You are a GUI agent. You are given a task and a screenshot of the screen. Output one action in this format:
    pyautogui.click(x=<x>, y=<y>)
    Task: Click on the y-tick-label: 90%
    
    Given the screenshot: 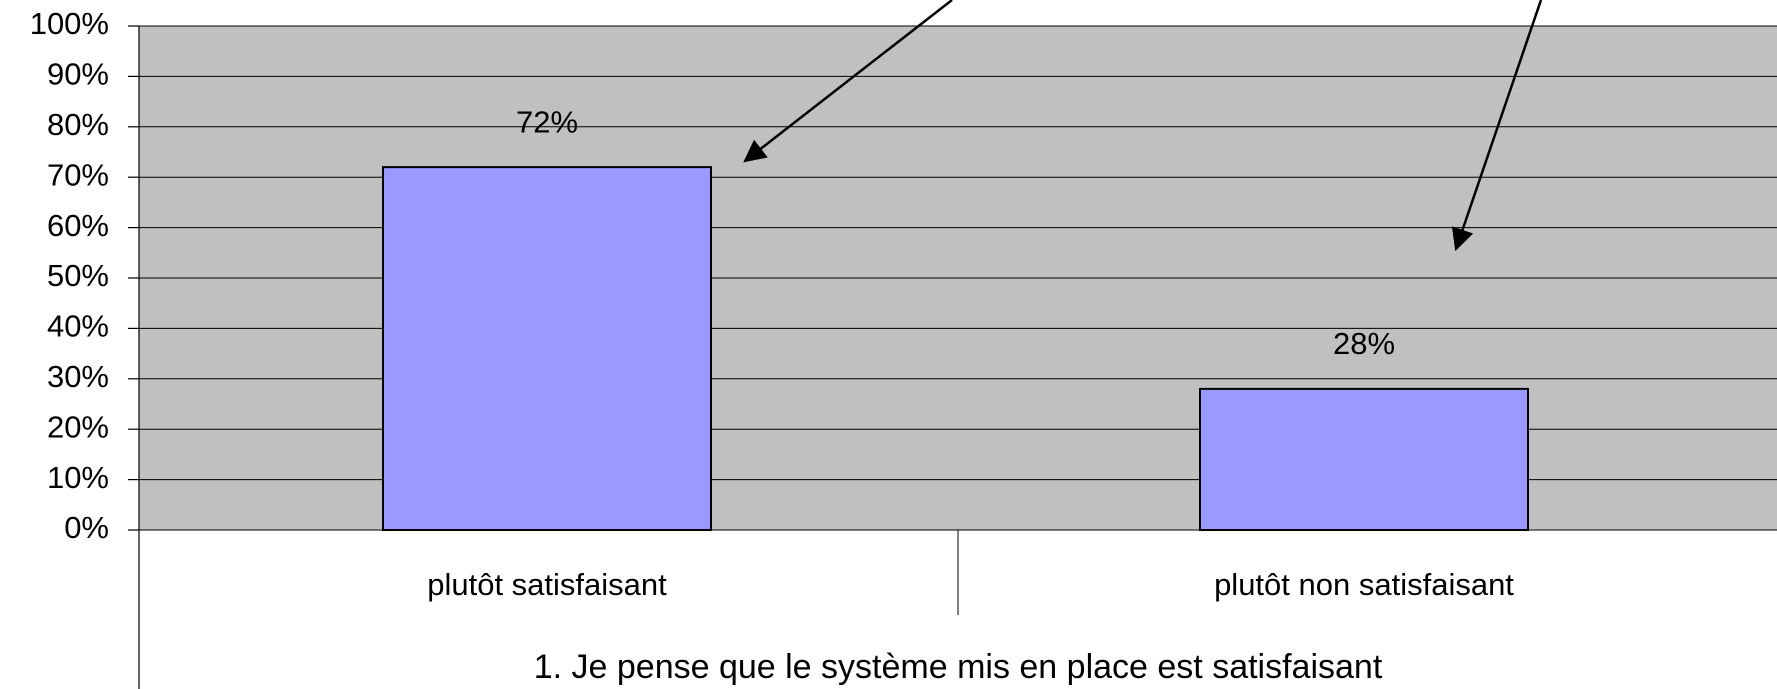 What is the action you would take?
    pyautogui.click(x=78, y=74)
    